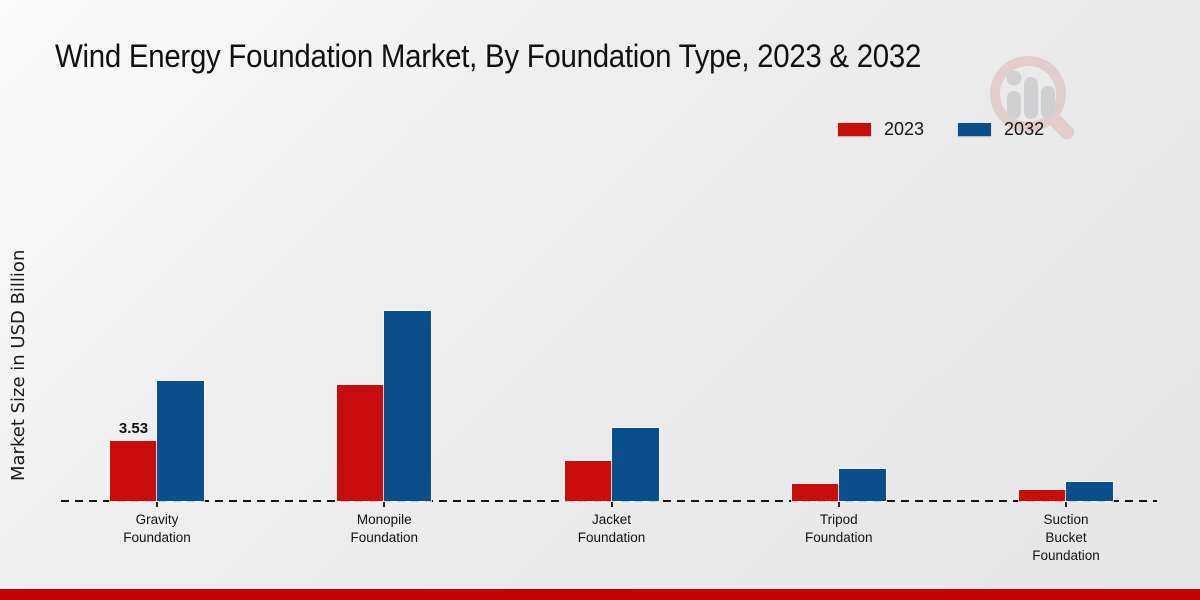  What do you see at coordinates (384, 529) in the screenshot?
I see `category-label-monopile-foundation: Monopile Foundation` at bounding box center [384, 529].